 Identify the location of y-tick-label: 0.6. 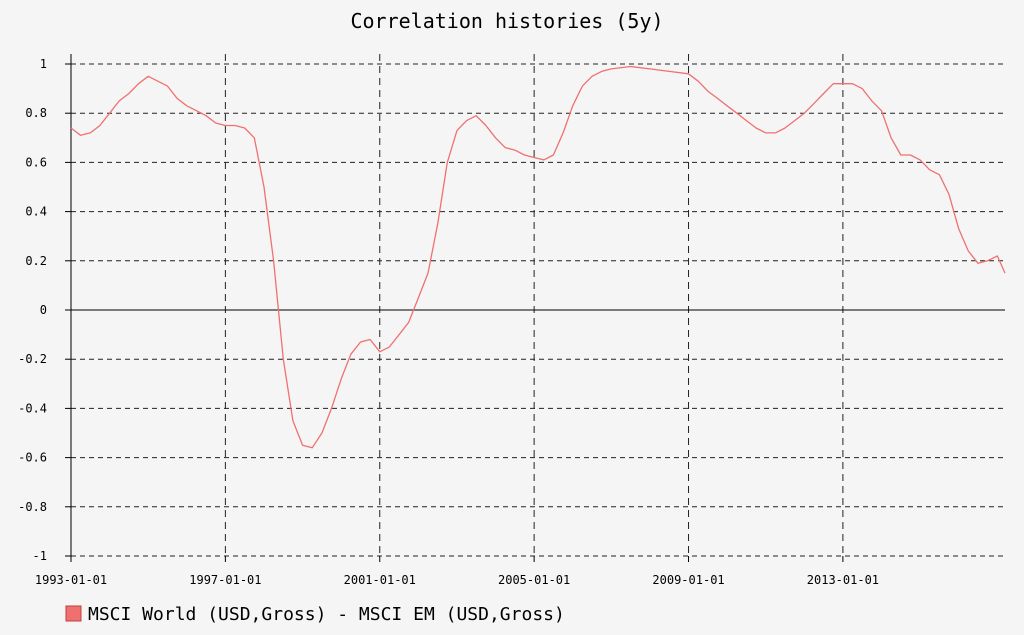
(36, 162).